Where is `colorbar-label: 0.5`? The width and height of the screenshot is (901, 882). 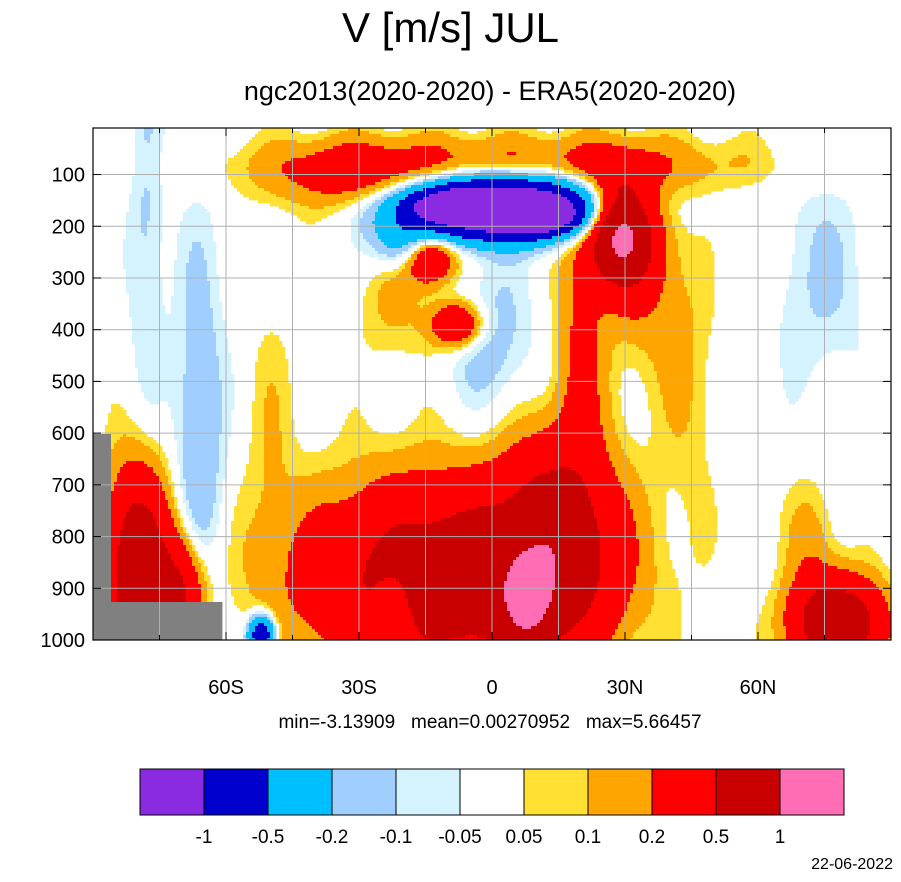 colorbar-label: 0.5 is located at coordinates (716, 837).